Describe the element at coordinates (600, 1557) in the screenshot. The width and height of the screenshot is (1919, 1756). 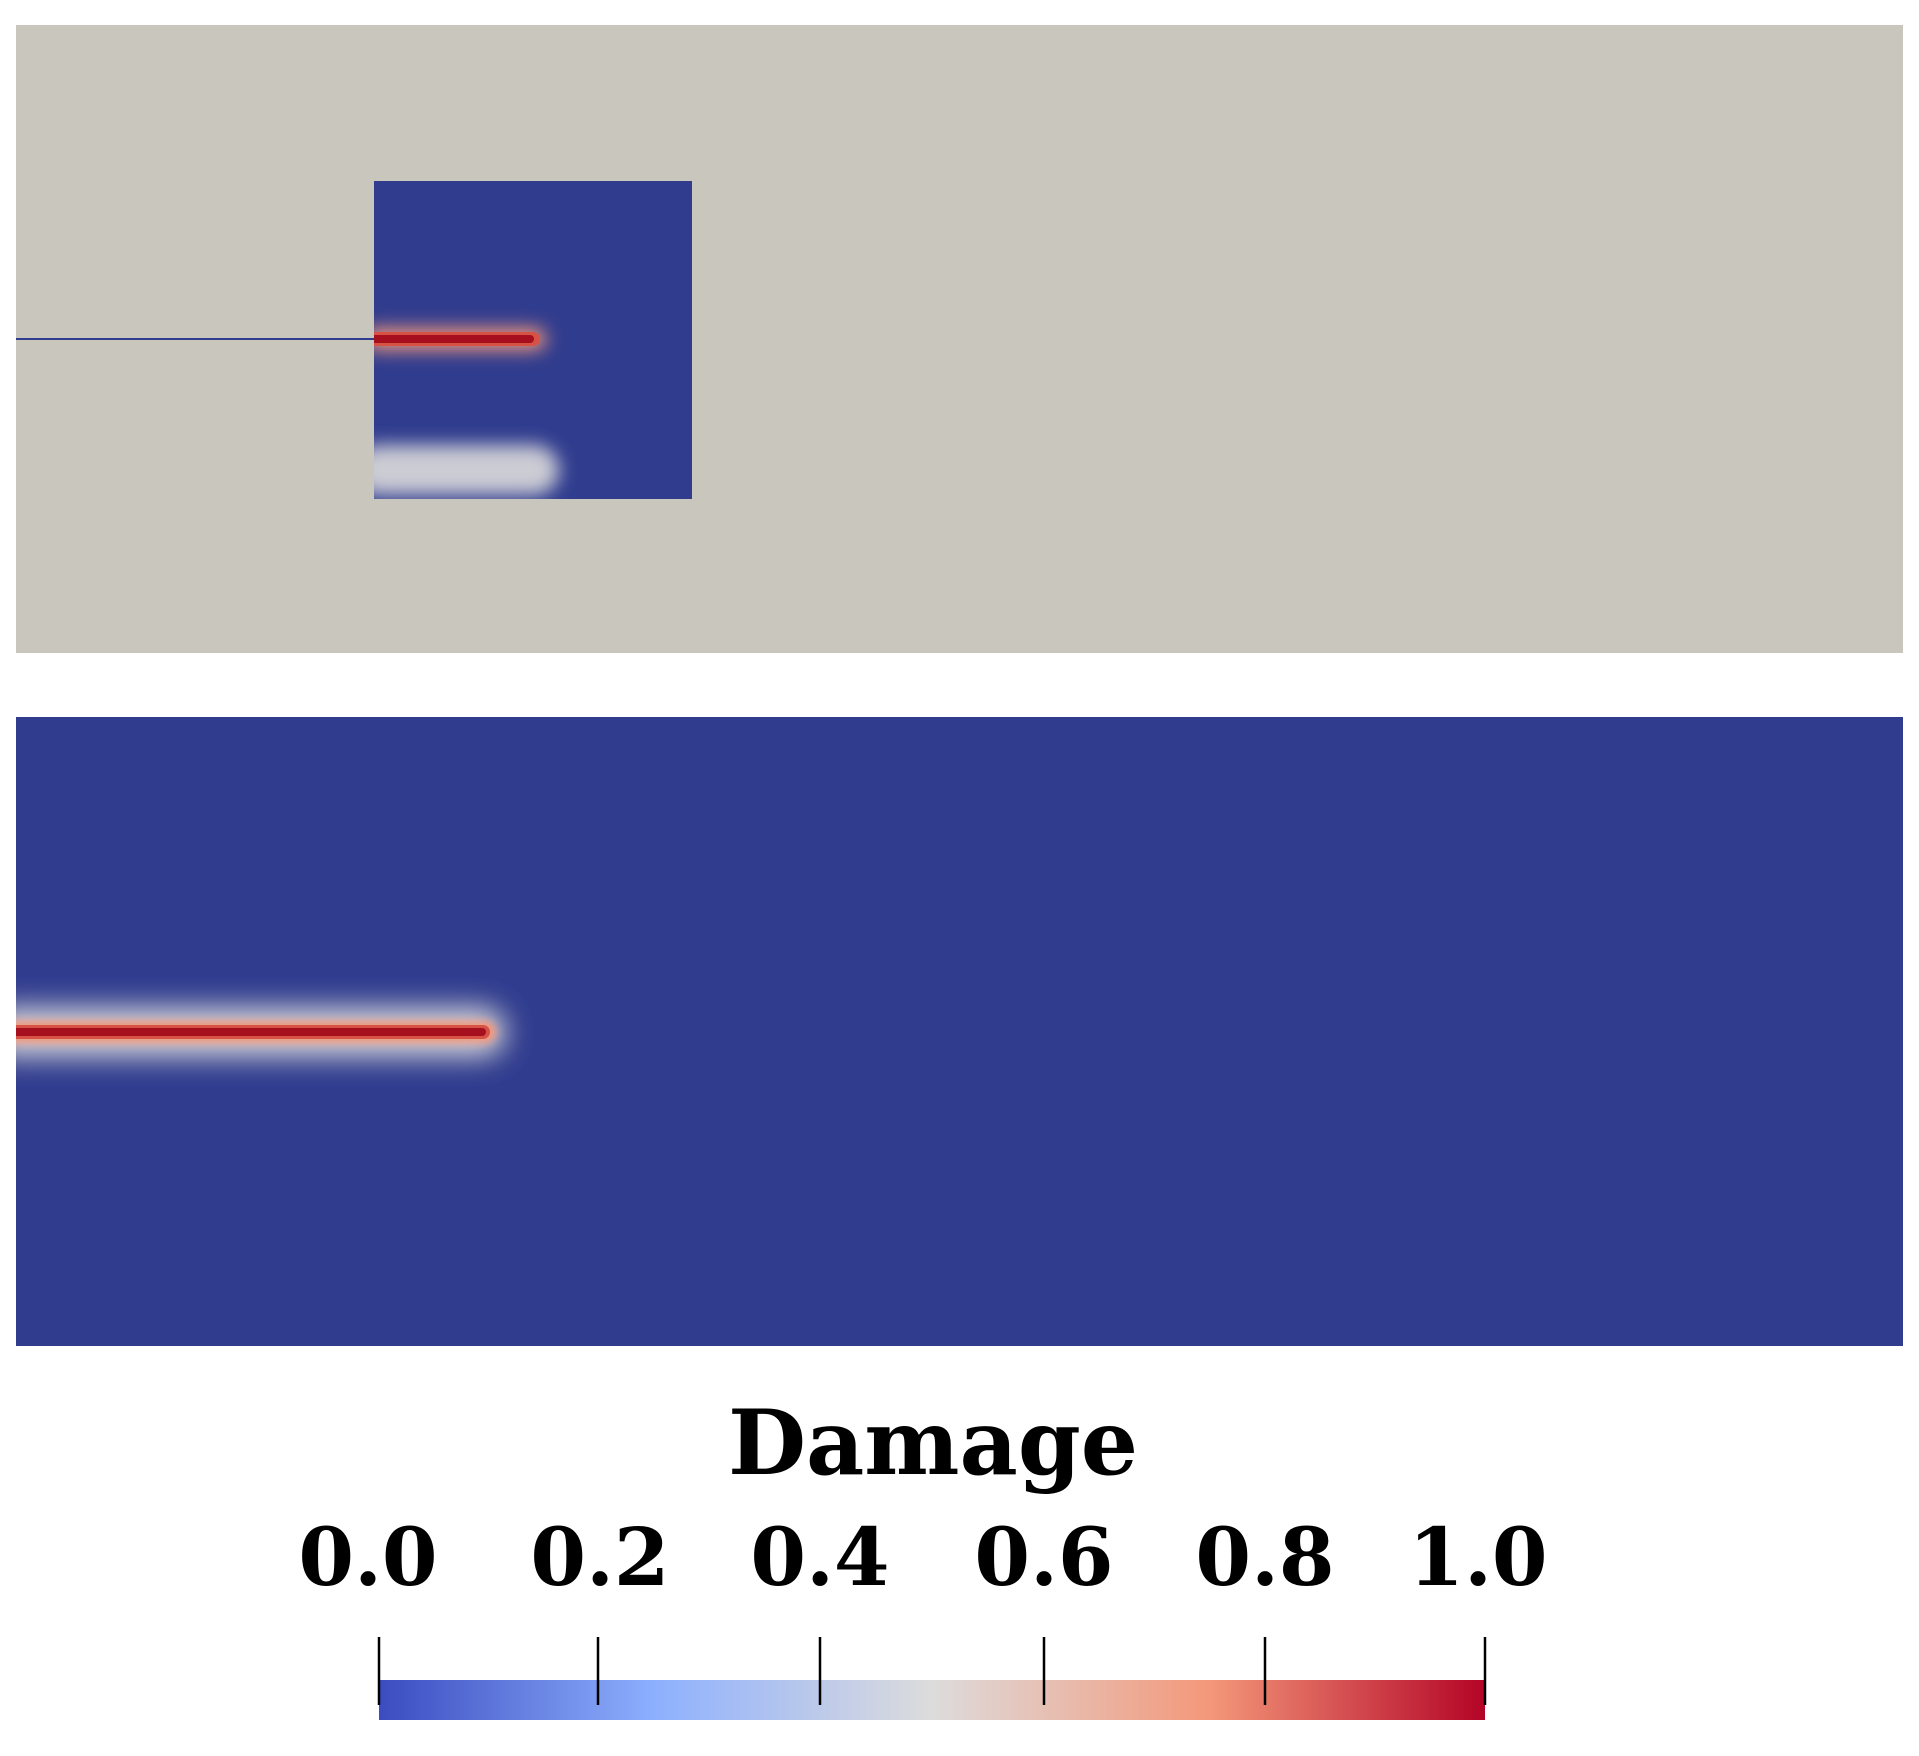
I see `tick-label-1: 0.2` at that location.